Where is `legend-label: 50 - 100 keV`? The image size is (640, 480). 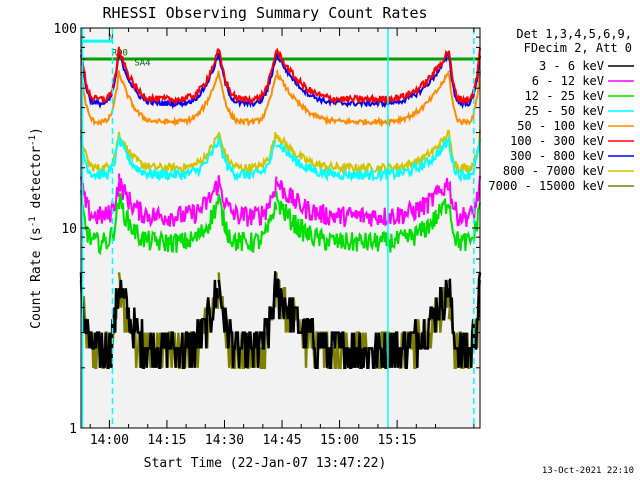
legend-label: 50 - 100 keV is located at coordinates (560, 126).